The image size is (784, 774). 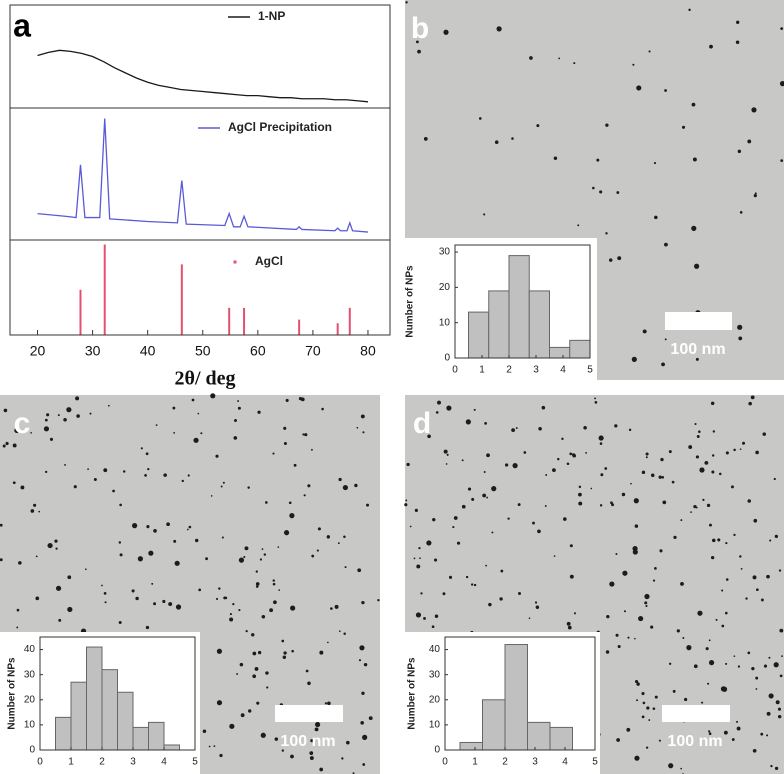 What do you see at coordinates (30, 725) in the screenshot?
I see `y-tick-label: 10` at bounding box center [30, 725].